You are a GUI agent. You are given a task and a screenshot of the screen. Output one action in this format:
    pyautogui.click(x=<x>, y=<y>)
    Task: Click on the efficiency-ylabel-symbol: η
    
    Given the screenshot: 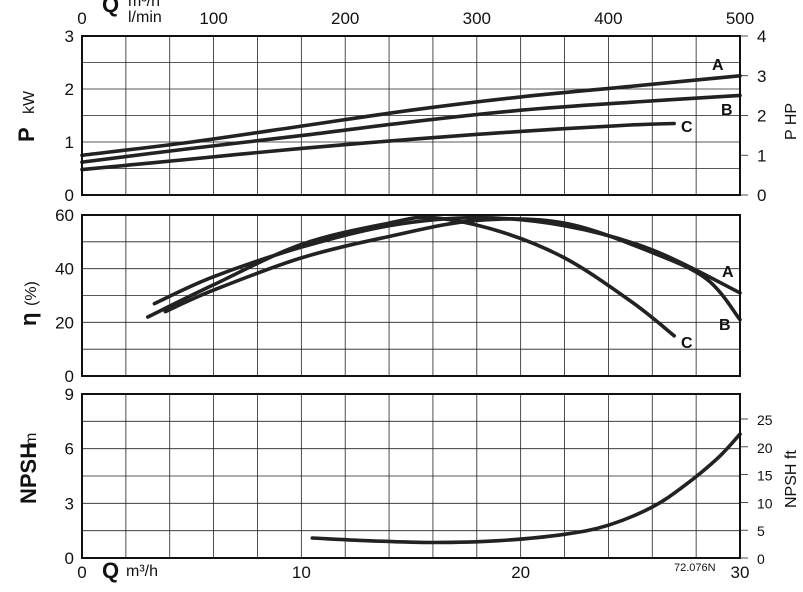 What is the action you would take?
    pyautogui.click(x=28, y=319)
    